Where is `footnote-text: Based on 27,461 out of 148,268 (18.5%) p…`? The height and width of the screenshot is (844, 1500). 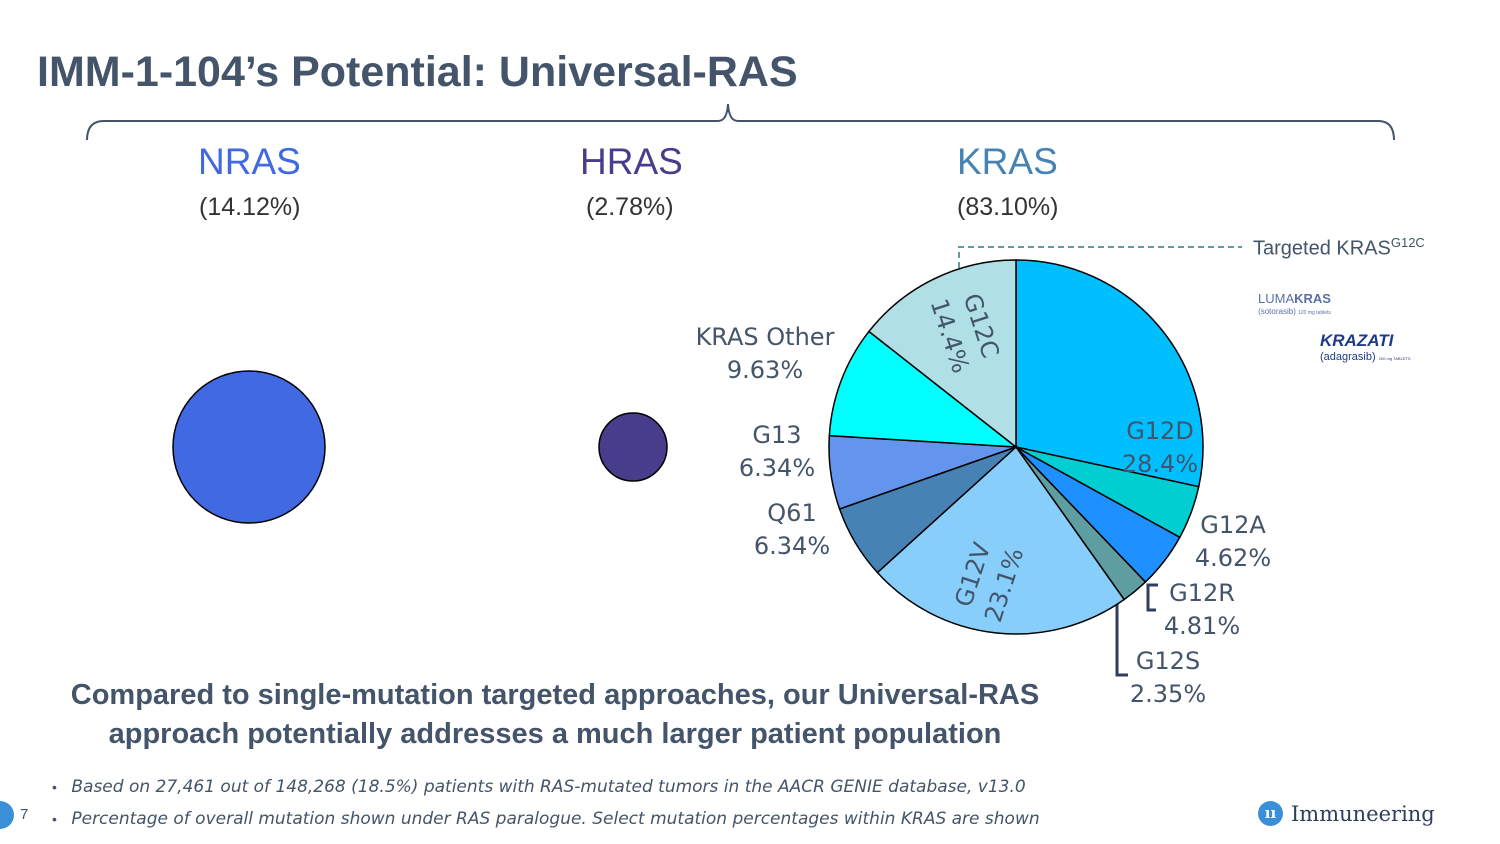
footnote-text: Based on 27,461 out of 148,268 (18.5%) p… is located at coordinates (548, 787).